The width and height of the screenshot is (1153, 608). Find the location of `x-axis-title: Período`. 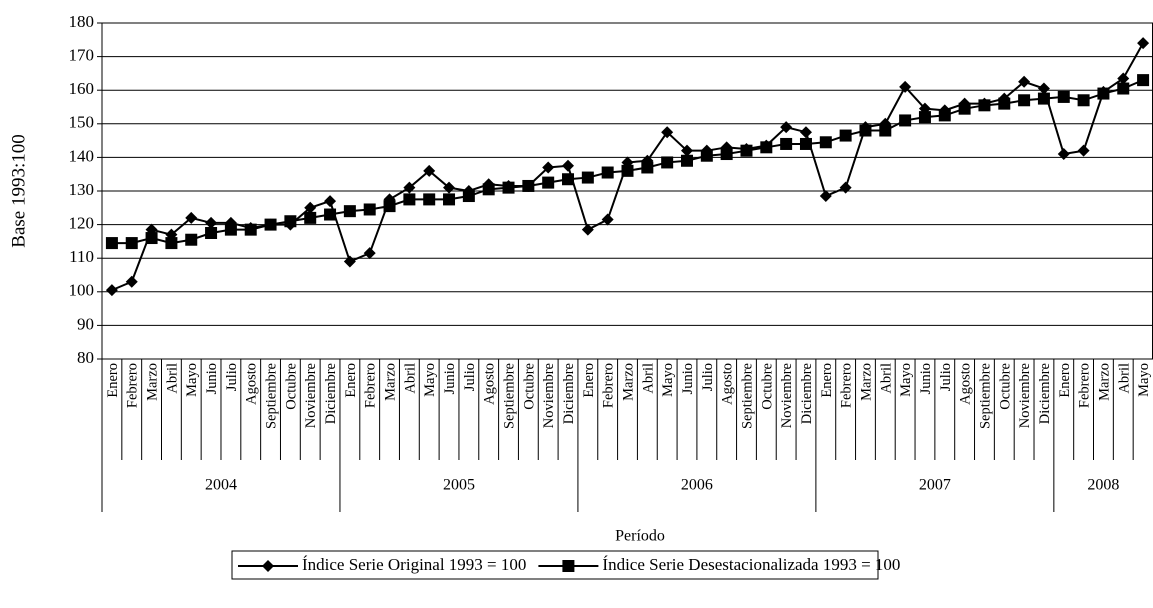

x-axis-title: Período is located at coordinates (640, 536).